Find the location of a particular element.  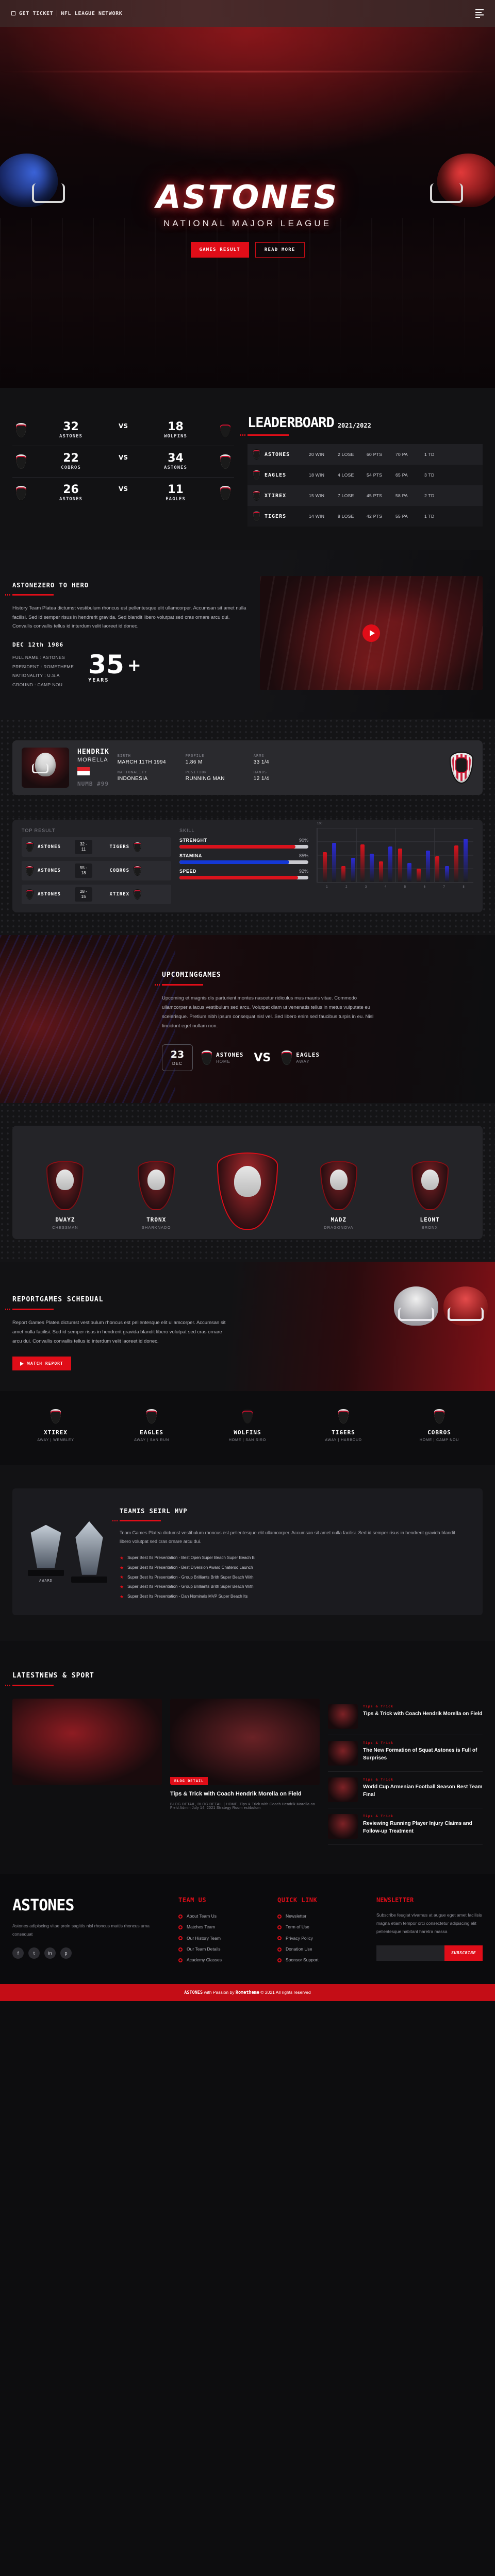

about-video-thumb is located at coordinates (371, 633).